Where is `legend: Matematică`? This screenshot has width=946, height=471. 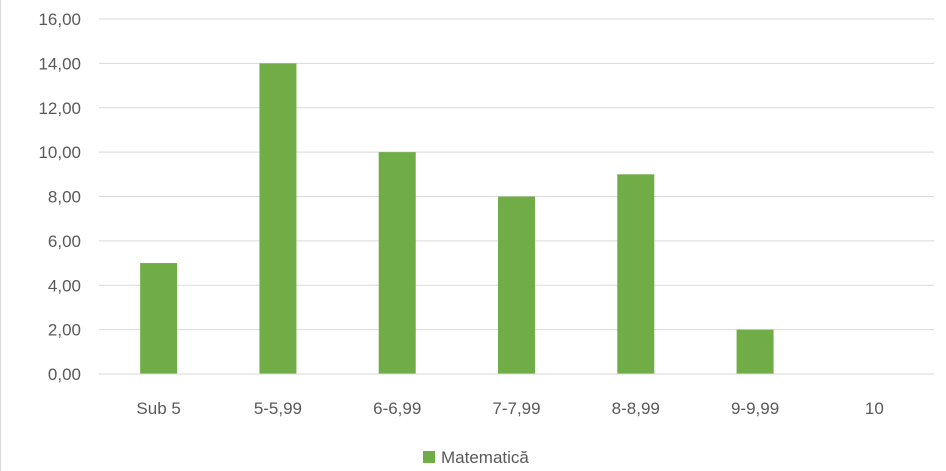 legend: Matematică is located at coordinates (476, 457).